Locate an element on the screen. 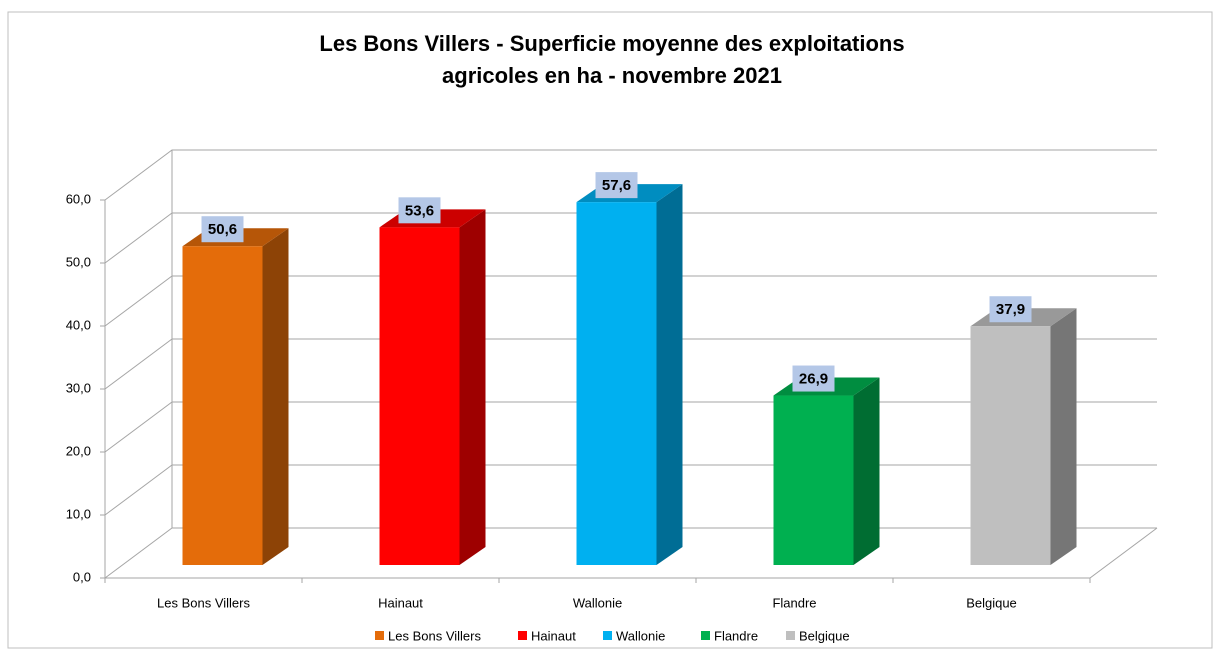 The height and width of the screenshot is (655, 1221). x-tick-label: Belgique is located at coordinates (991, 602).